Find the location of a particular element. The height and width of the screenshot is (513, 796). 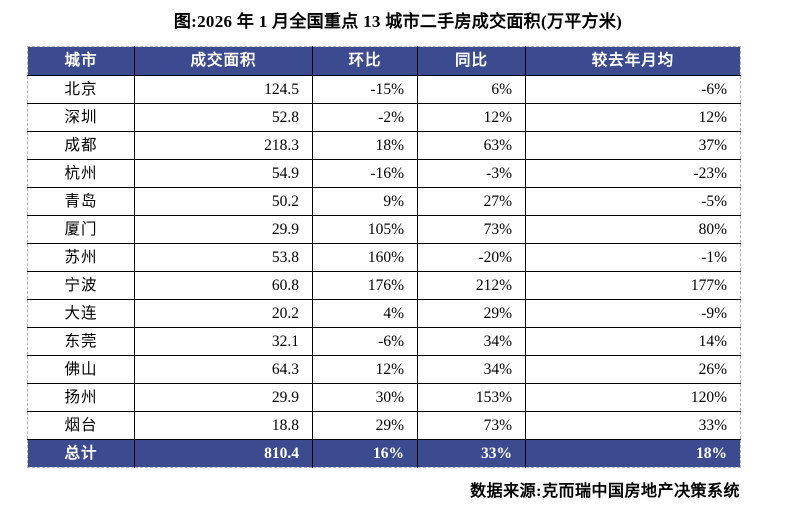

data-source-note: 数据来源:克而瑞中国房地产决策系统 is located at coordinates (605, 491).